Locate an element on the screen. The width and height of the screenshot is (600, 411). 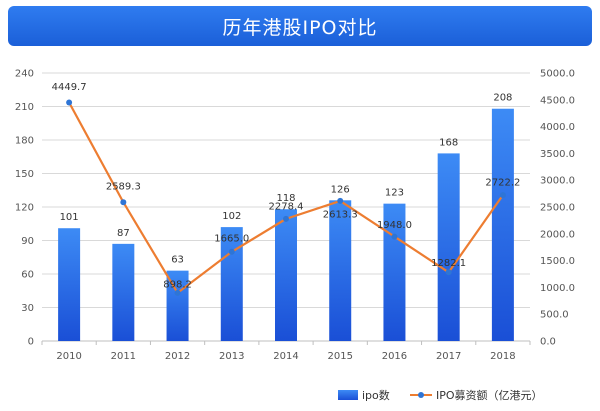
line-value-label: 1665.0 is located at coordinates (231, 238).